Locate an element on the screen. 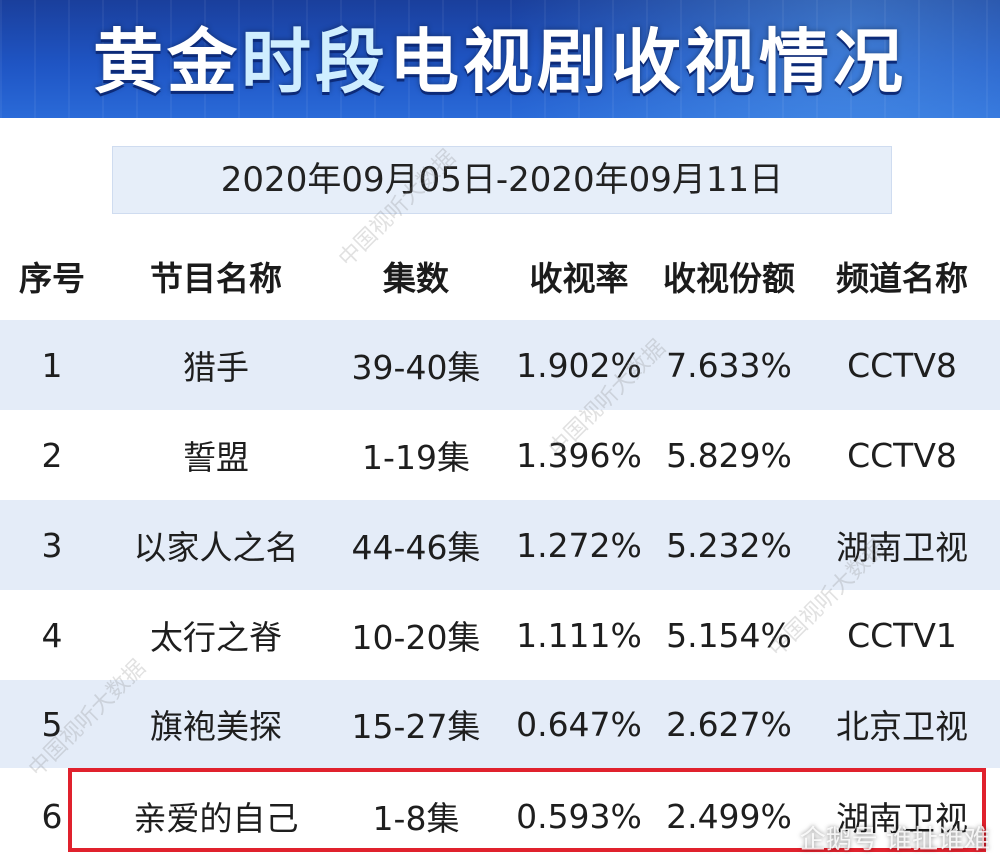  cell-episodes: 1-8集 is located at coordinates (416, 818).